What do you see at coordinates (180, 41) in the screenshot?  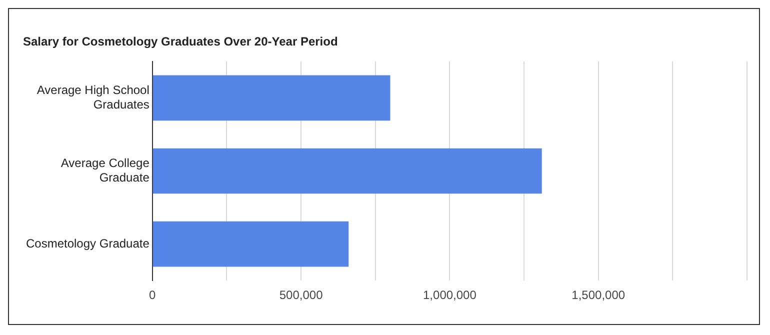 I see `chart-title: Salary for Cosmetology Graduates Over 20-Year Period` at bounding box center [180, 41].